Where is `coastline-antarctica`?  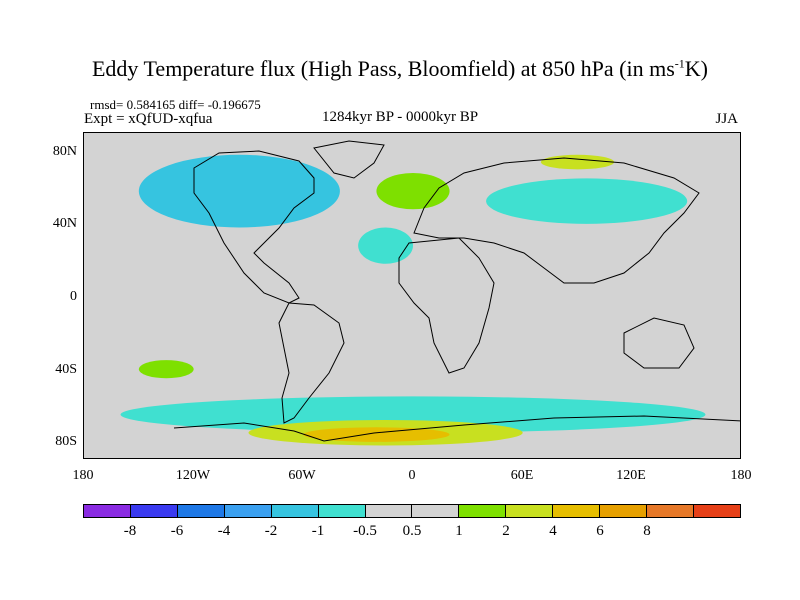
coastline-antarctica is located at coordinates (456, 428).